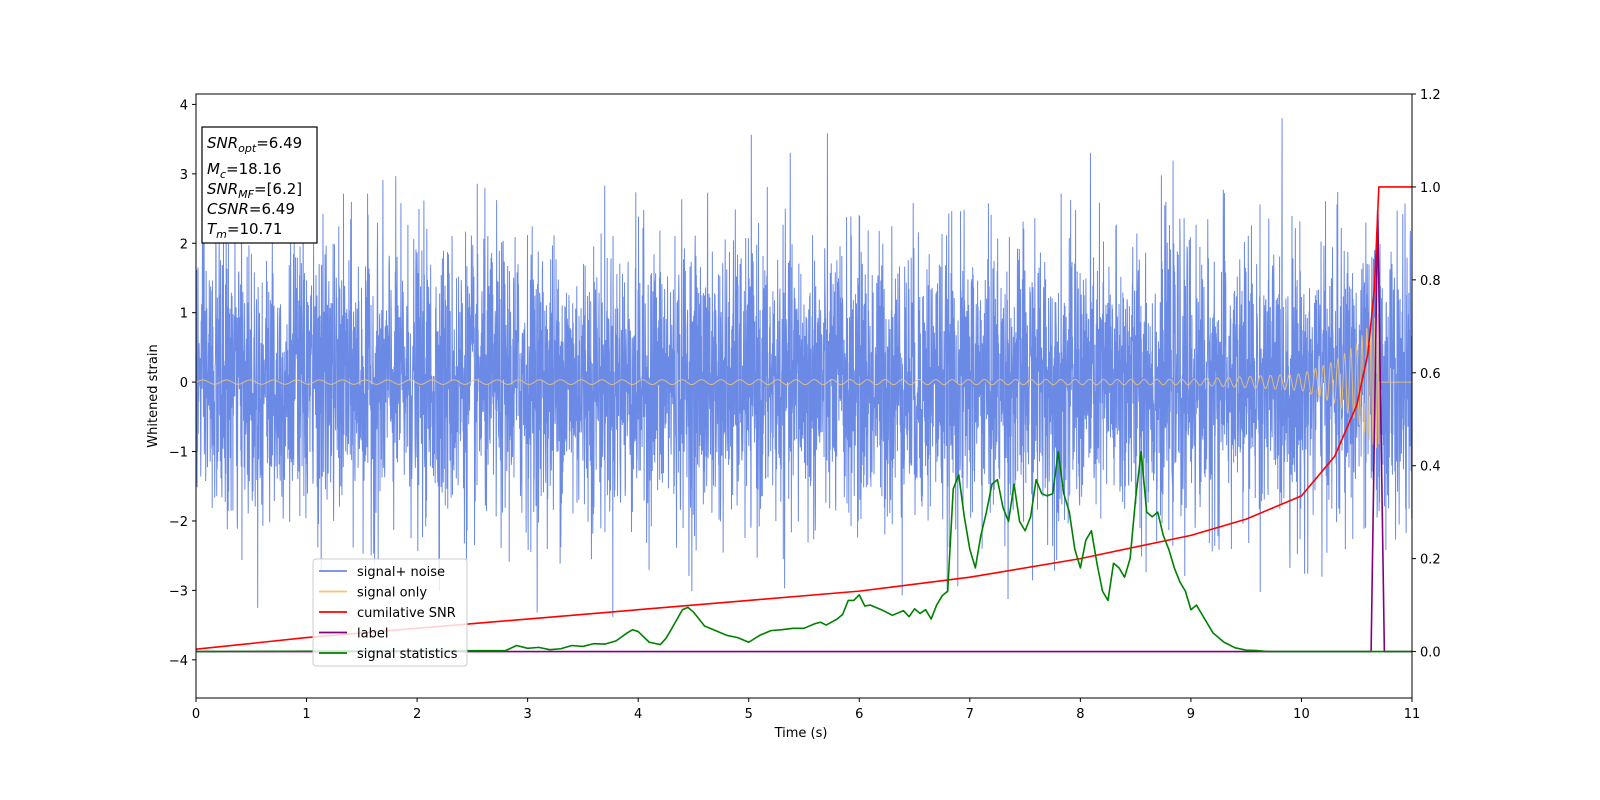  Describe the element at coordinates (1430, 95) in the screenshot. I see `y-right-tick-label: 1.2` at that location.